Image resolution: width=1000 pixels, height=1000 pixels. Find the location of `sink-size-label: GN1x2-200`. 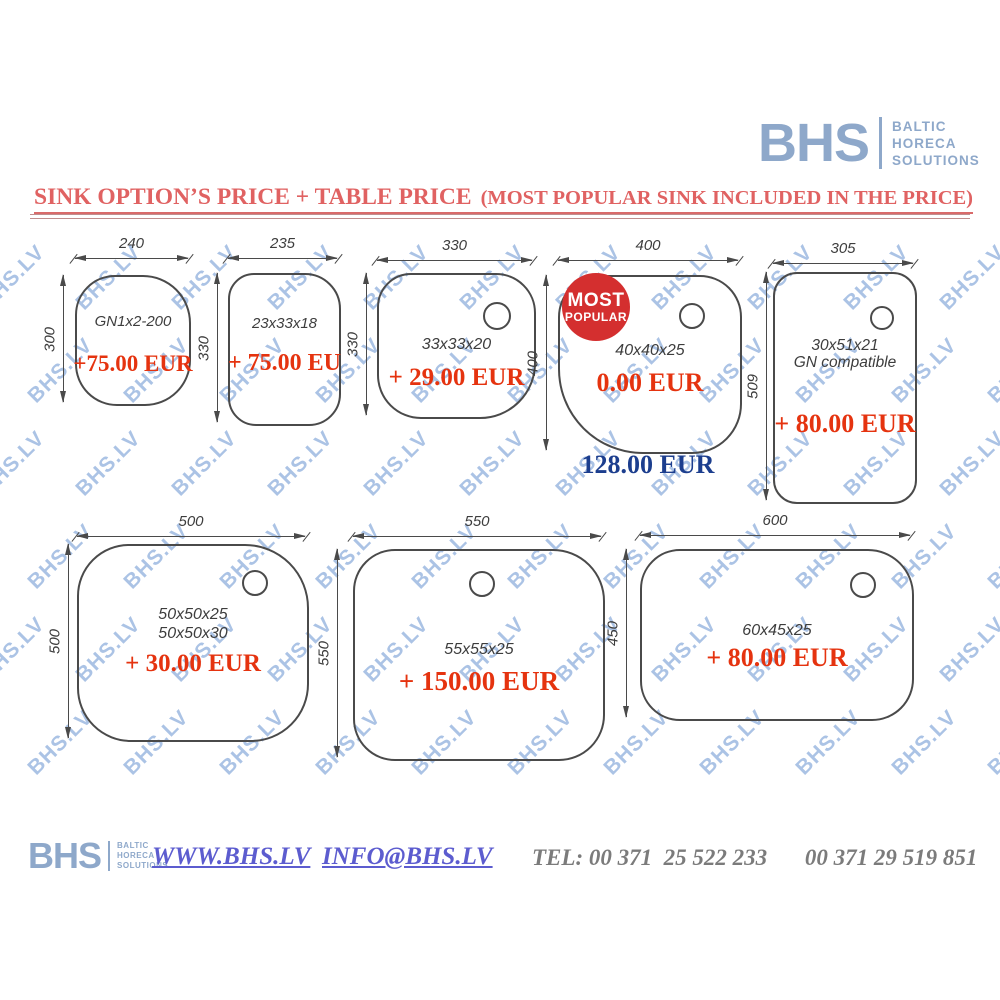

sink-size-label: GN1x2-200 is located at coordinates (133, 321).